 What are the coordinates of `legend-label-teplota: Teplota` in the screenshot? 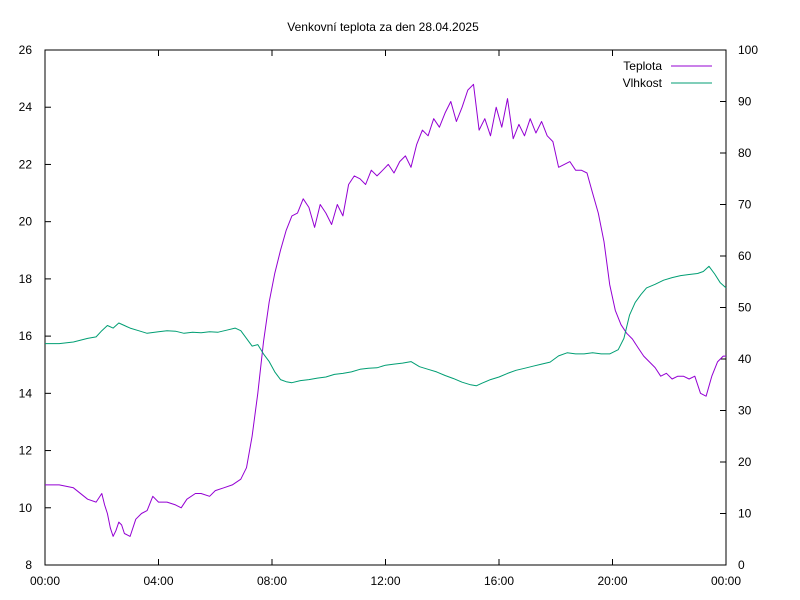 It's located at (642, 66).